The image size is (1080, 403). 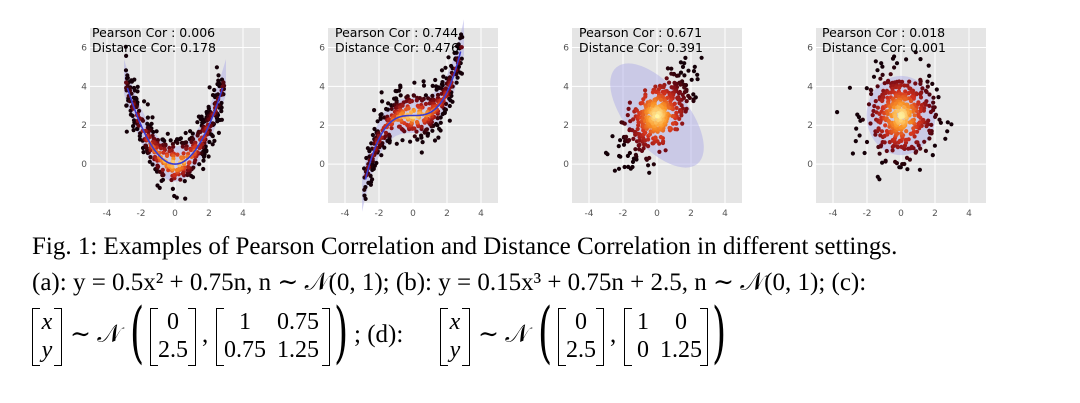 I want to click on mean-vector-d: 0 2.5, so click(x=581, y=337).